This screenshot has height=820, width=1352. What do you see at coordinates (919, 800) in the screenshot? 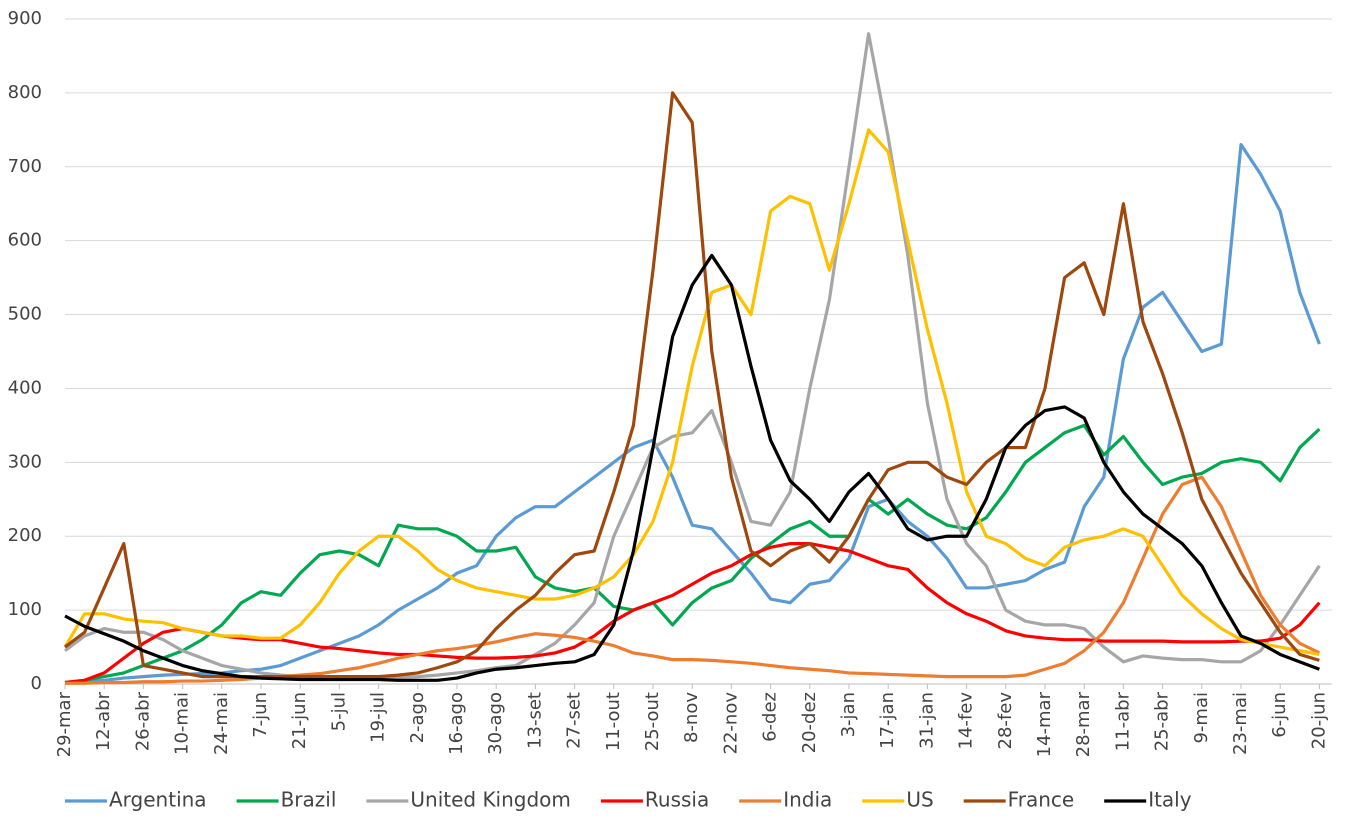
I see `legend-label: US` at bounding box center [919, 800].